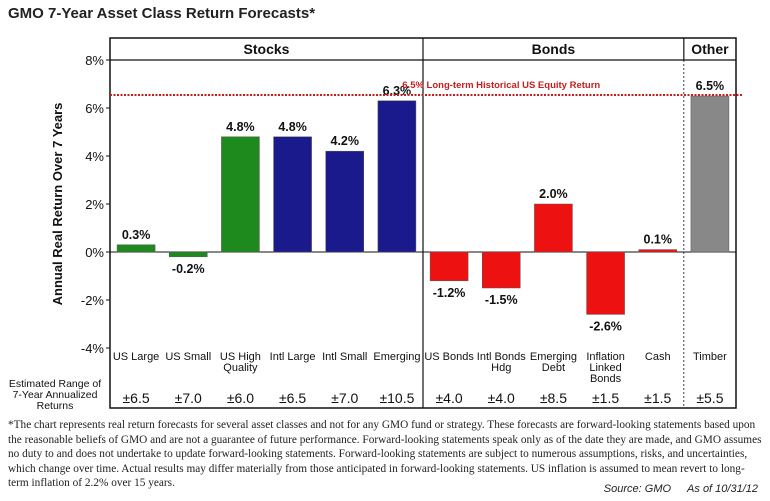  Describe the element at coordinates (449, 293) in the screenshot. I see `data-label: -1.2%` at that location.